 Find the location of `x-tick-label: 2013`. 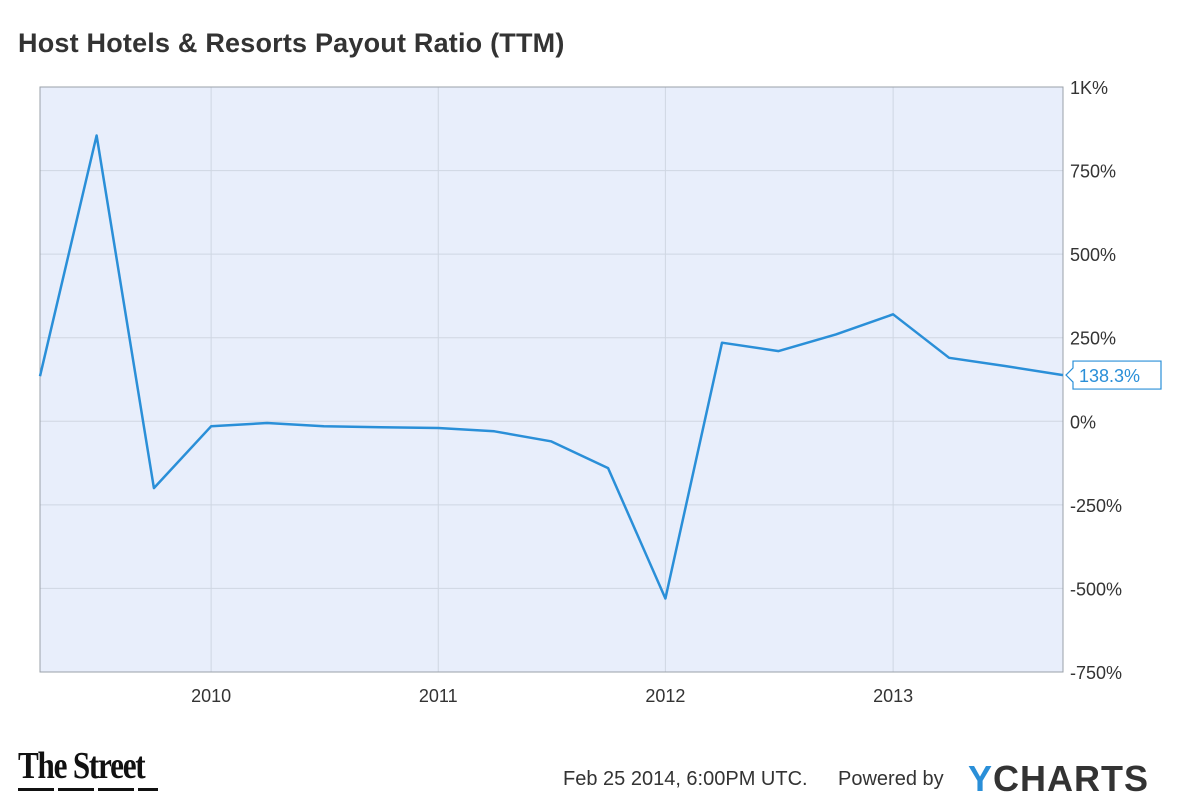

x-tick-label: 2013 is located at coordinates (893, 696).